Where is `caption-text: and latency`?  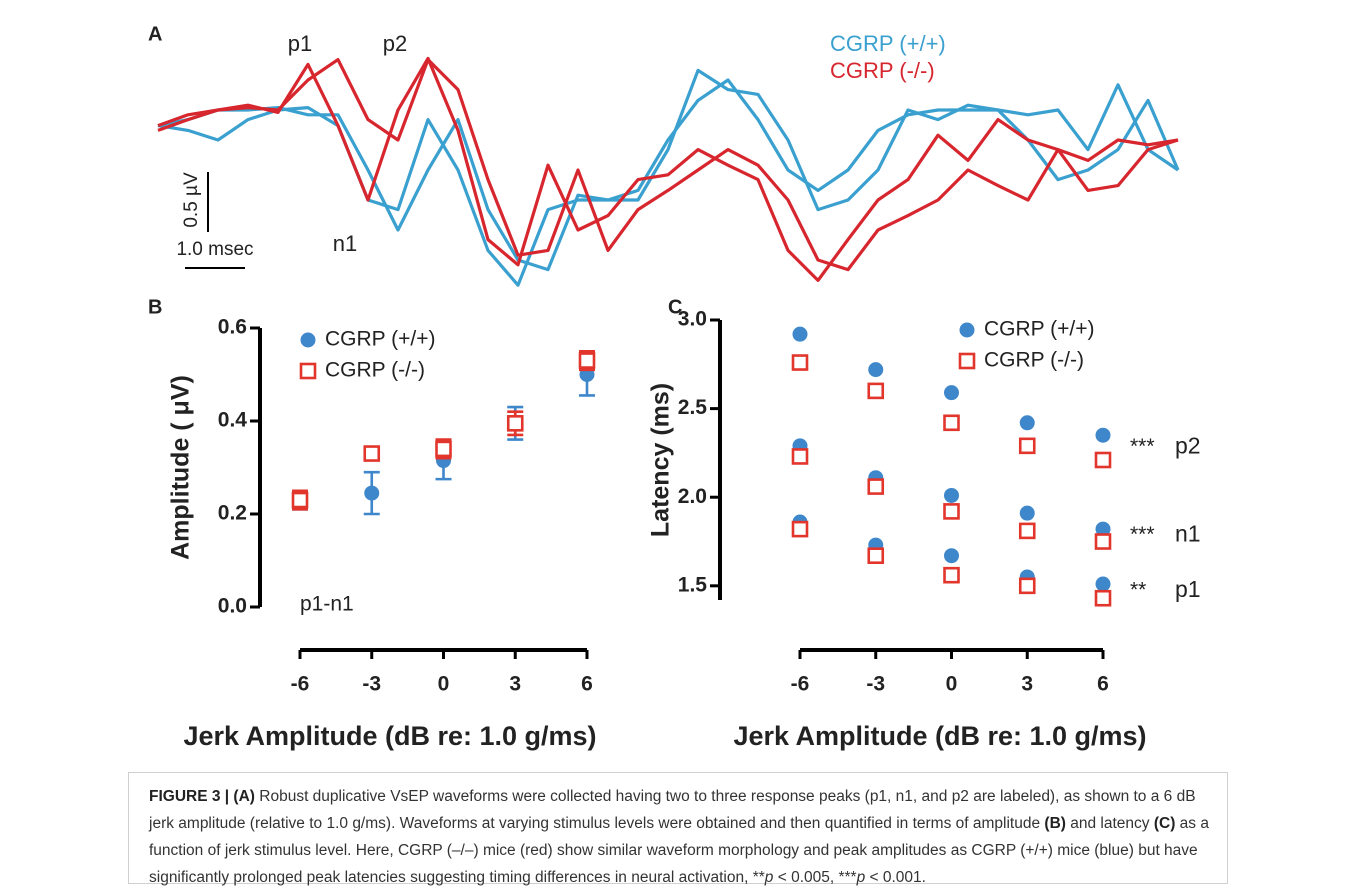
caption-text: and latency is located at coordinates (1109, 823).